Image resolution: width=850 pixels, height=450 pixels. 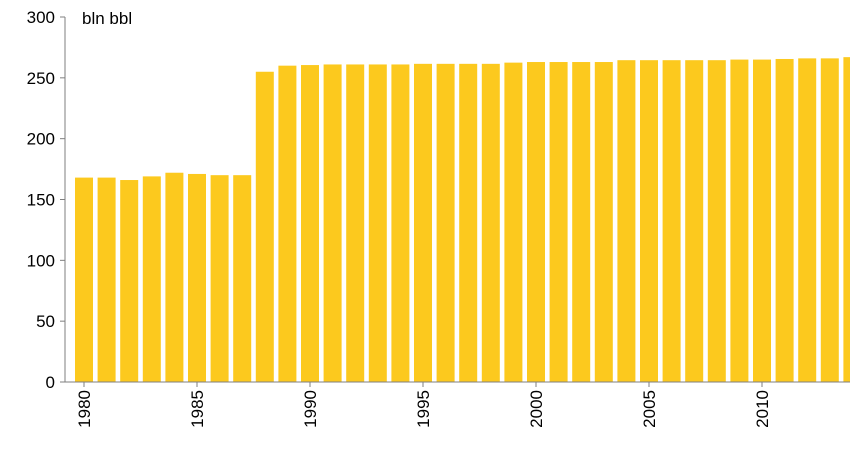 What do you see at coordinates (762, 409) in the screenshot?
I see `x-tick-label: 2010` at bounding box center [762, 409].